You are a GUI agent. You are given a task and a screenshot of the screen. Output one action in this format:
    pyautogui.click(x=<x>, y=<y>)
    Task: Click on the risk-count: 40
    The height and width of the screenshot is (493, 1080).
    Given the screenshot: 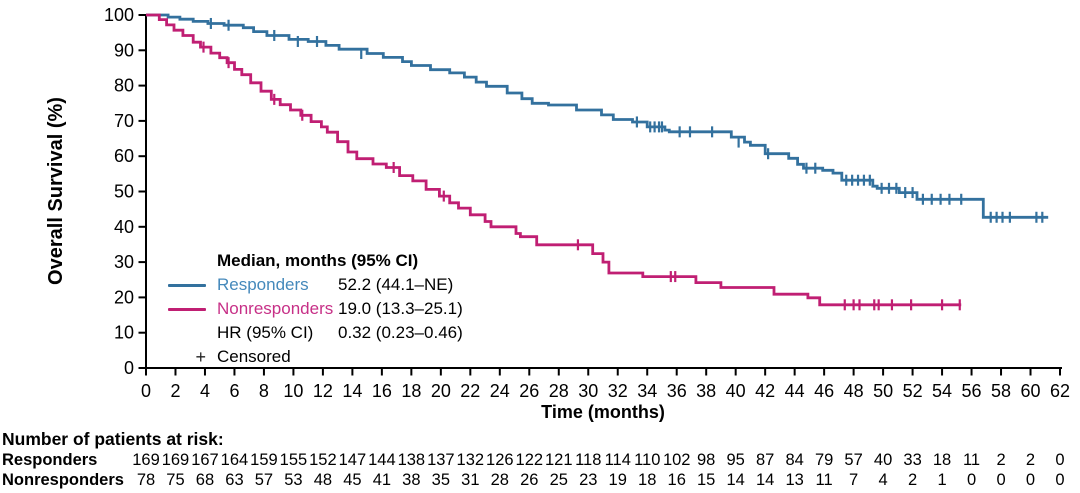 What is the action you would take?
    pyautogui.click(x=883, y=460)
    